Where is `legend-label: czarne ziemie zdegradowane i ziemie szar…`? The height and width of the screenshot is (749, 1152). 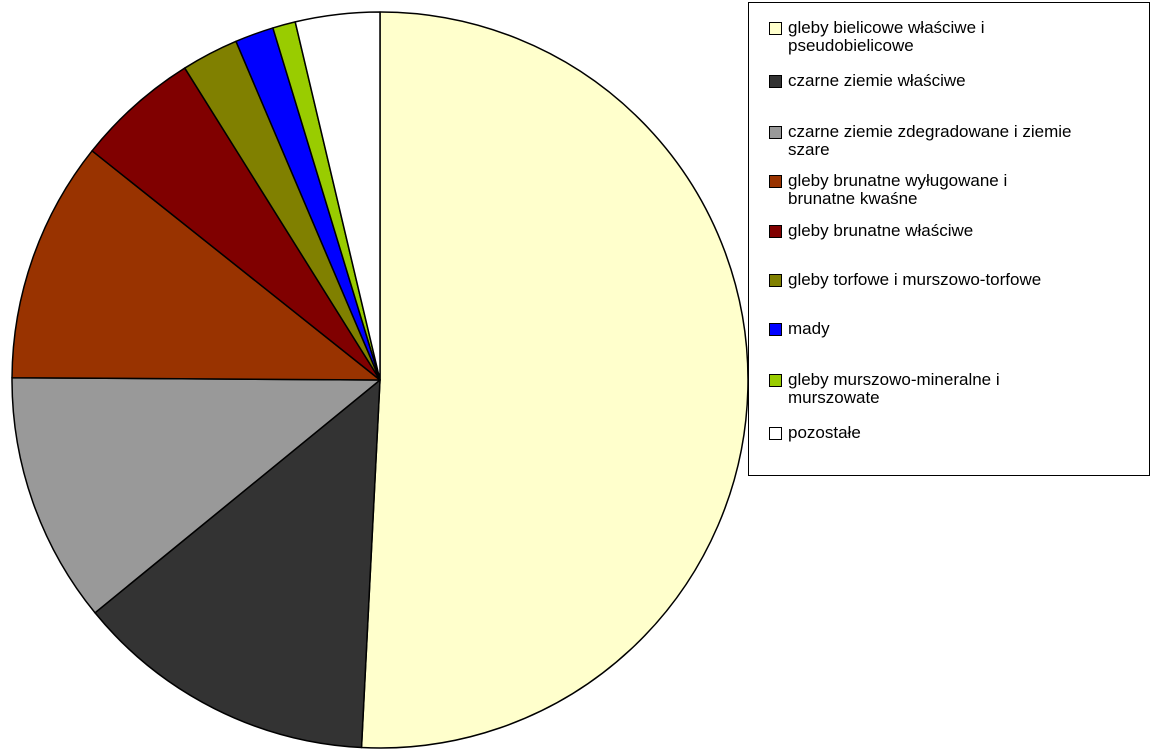
legend-label: czarne ziemie zdegradowane i ziemie szar… is located at coordinates (930, 140).